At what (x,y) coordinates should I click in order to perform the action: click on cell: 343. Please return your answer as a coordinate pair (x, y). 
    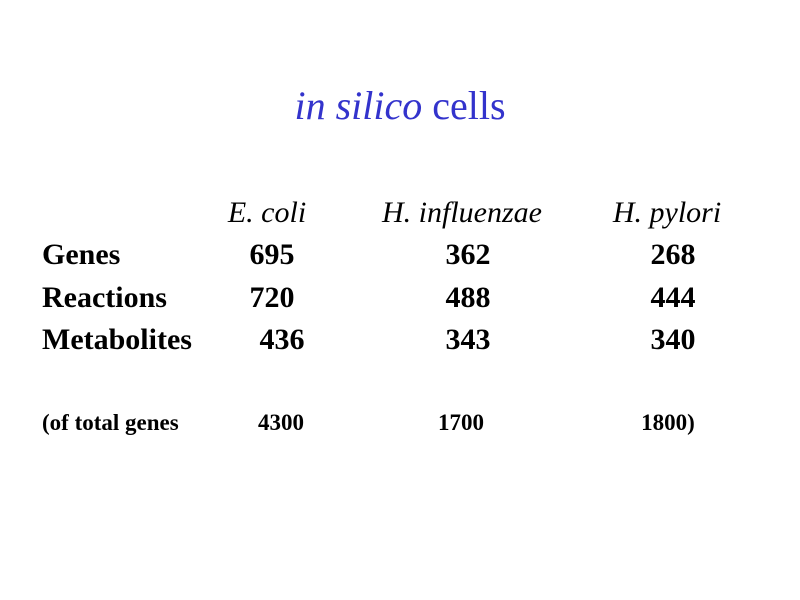
    Looking at the image, I should click on (468, 339).